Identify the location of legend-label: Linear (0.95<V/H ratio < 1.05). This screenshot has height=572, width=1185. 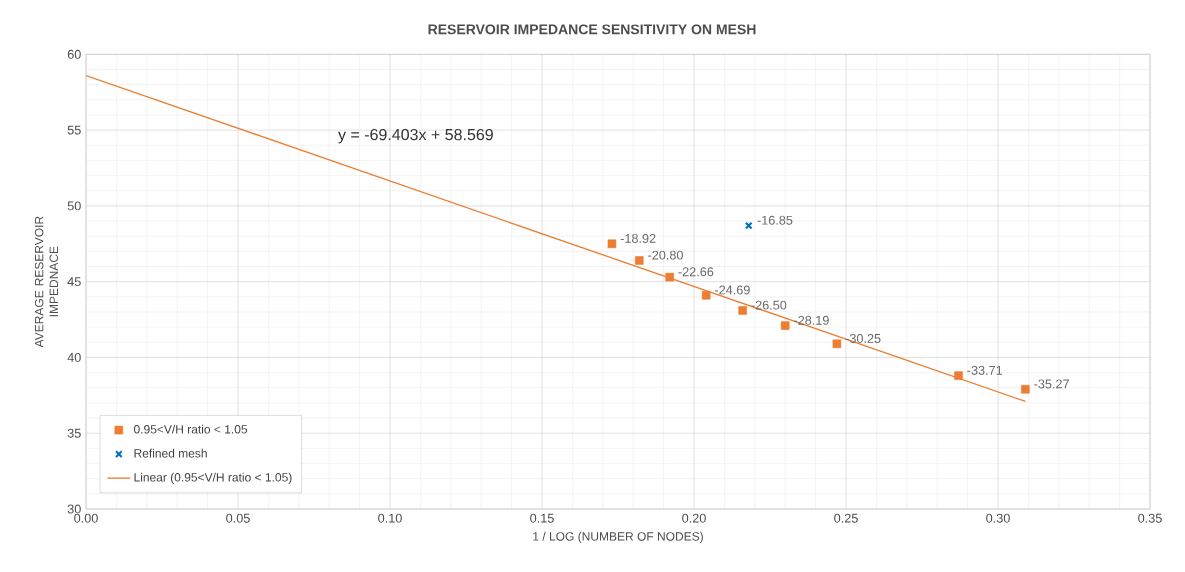
(213, 478).